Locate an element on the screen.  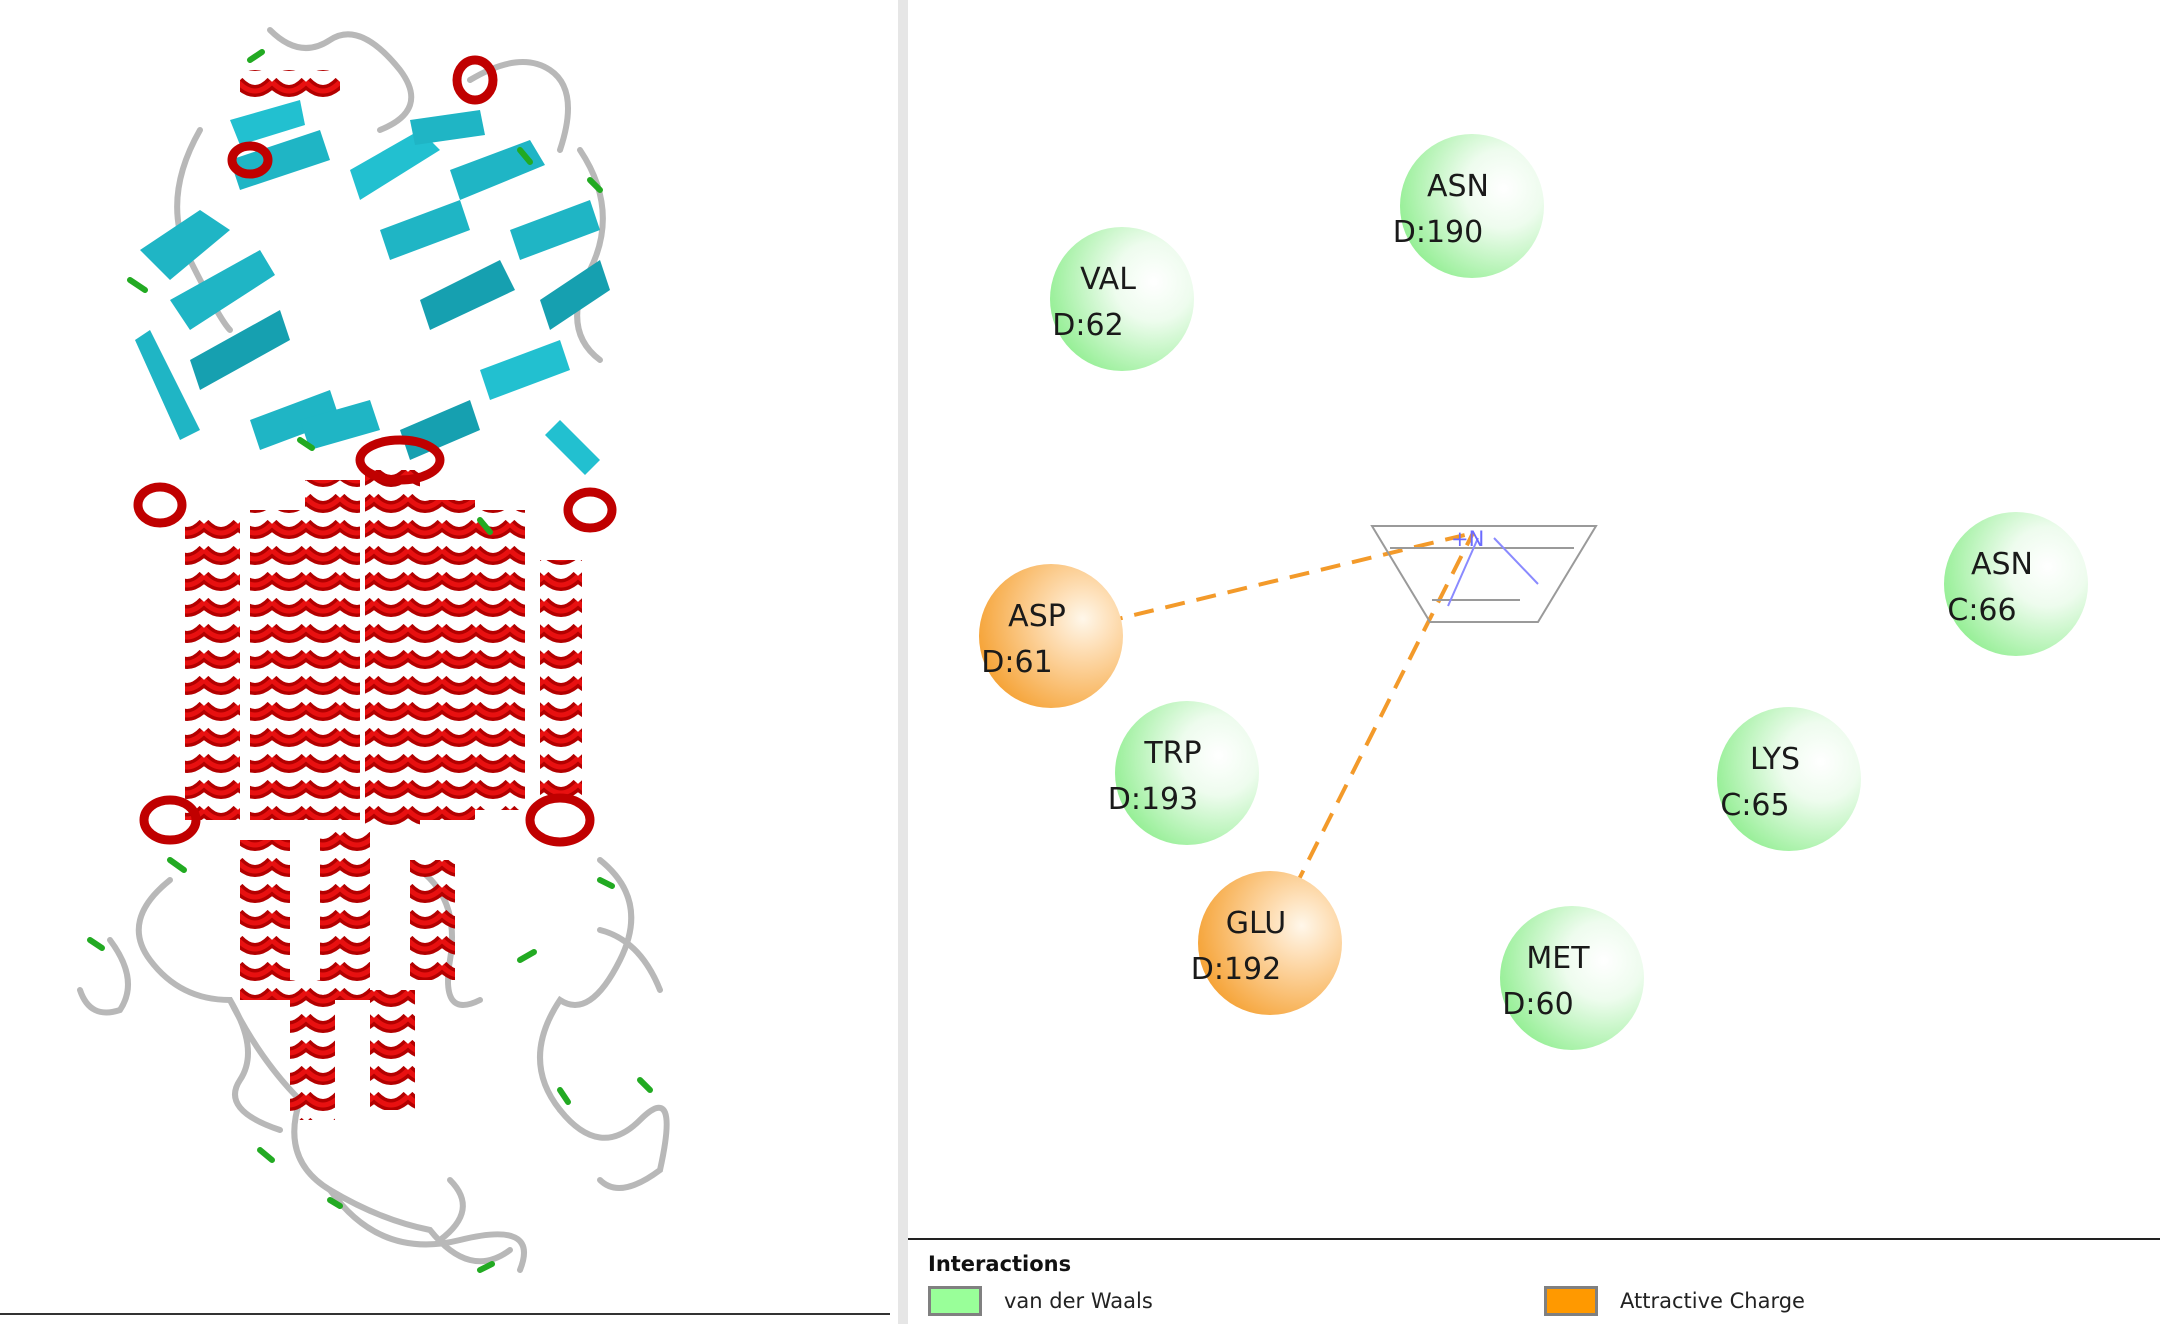
residue-node-val-d62: VAL D:62 is located at coordinates (1122, 299).